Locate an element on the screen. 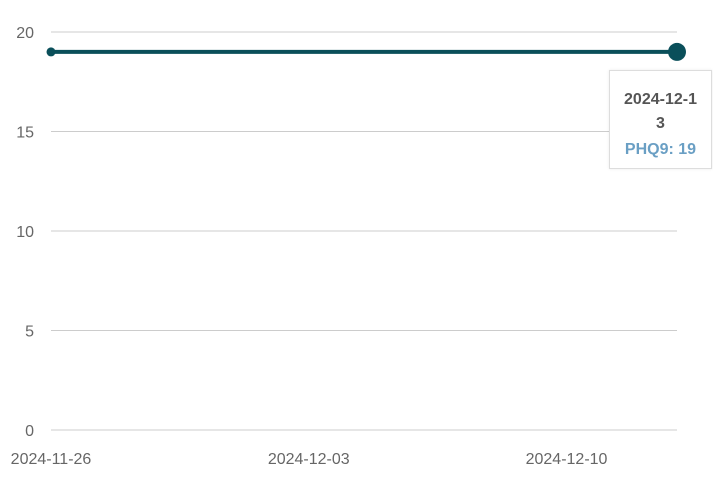 This screenshot has width=713, height=487. y-tick-label: 5 is located at coordinates (29, 332).